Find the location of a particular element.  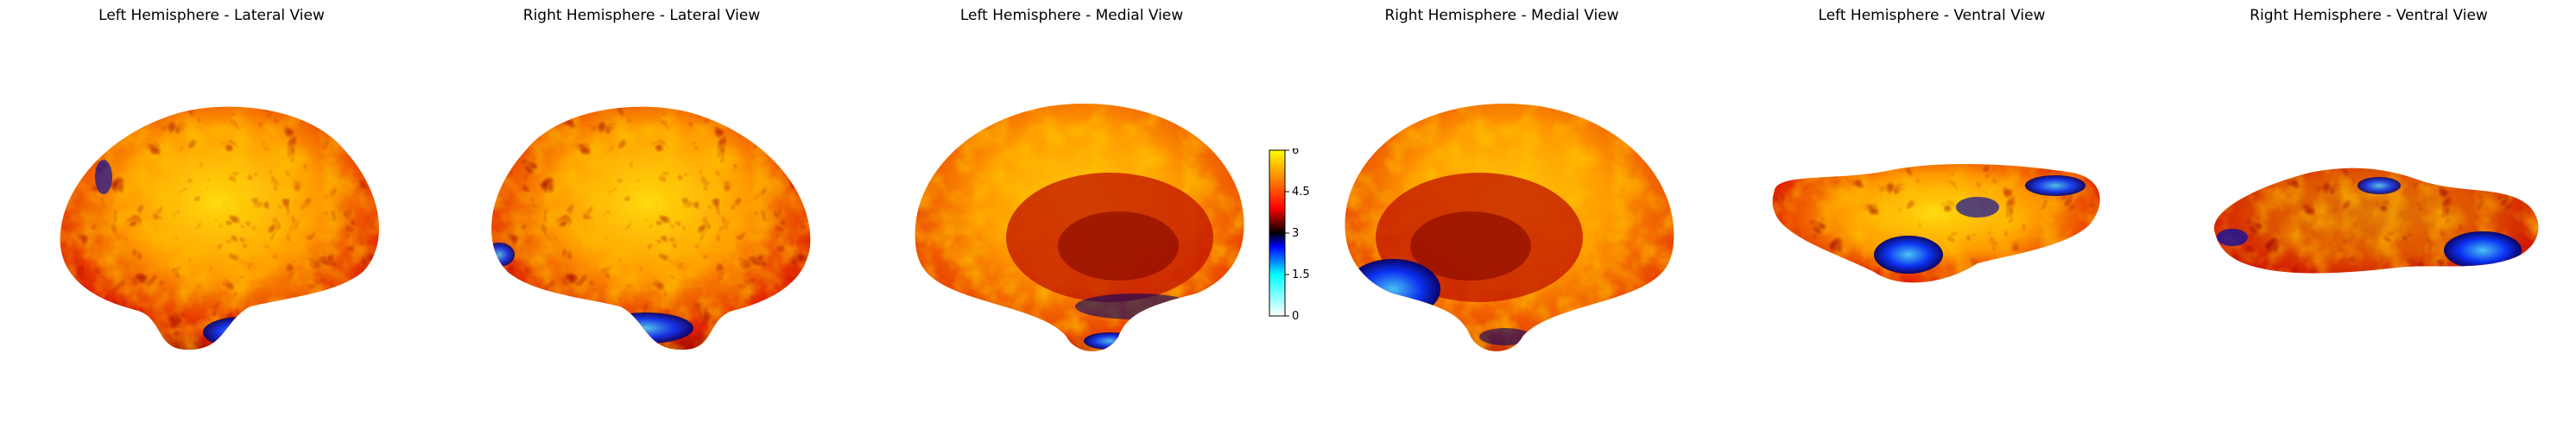

colorbar-tick-label: 3 is located at coordinates (1295, 233).